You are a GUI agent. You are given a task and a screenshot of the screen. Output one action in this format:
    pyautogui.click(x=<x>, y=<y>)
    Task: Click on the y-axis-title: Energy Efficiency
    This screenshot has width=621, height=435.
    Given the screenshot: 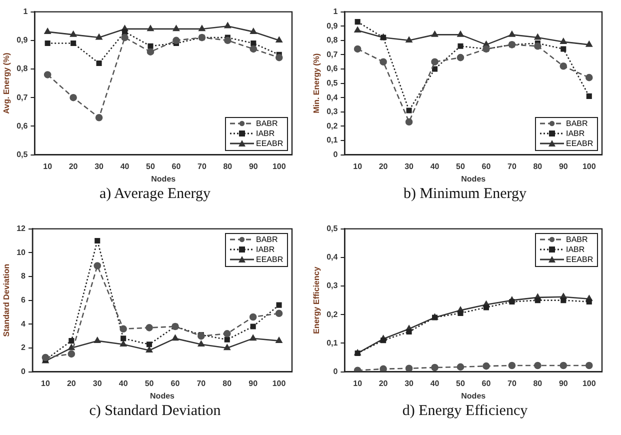 What is the action you would take?
    pyautogui.click(x=317, y=300)
    